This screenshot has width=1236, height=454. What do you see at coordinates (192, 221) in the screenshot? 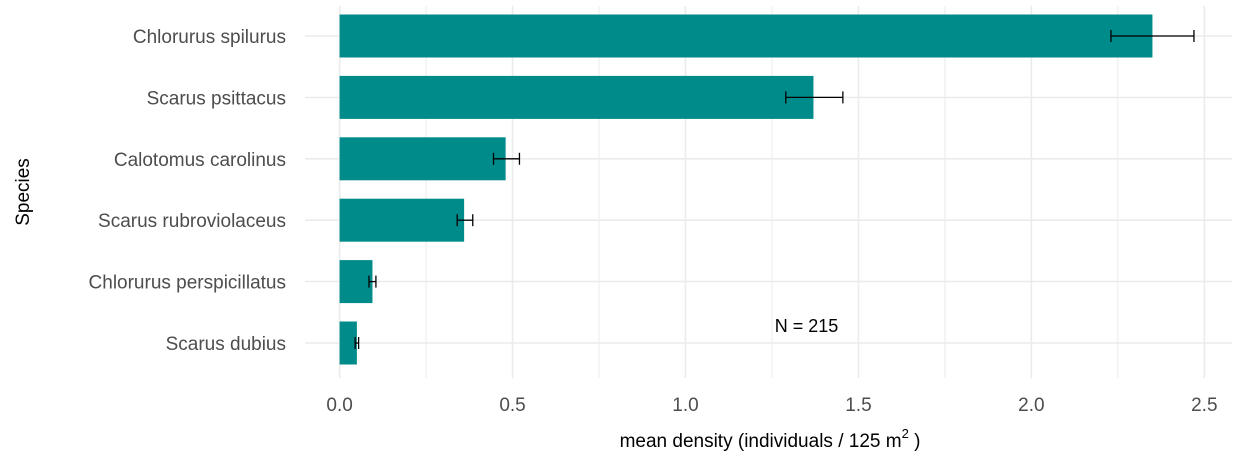
I see `y-tick-label: Scarus rubroviolaceus` at bounding box center [192, 221].